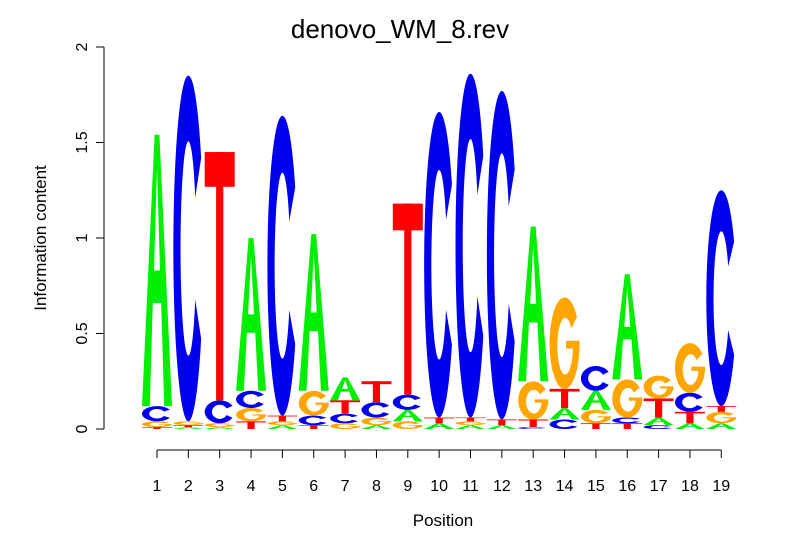 The height and width of the screenshot is (559, 806). What do you see at coordinates (720, 298) in the screenshot?
I see `letter-C-pos19` at bounding box center [720, 298].